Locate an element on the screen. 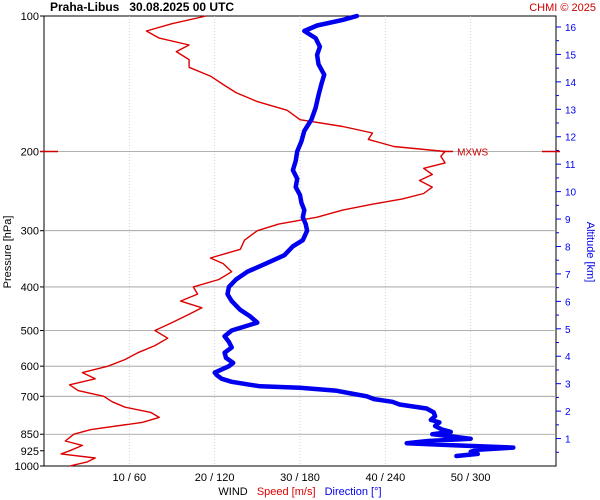 The height and width of the screenshot is (500, 600). chart-title: Praha-Libus 30.08.2025 00 UTC is located at coordinates (142, 7).